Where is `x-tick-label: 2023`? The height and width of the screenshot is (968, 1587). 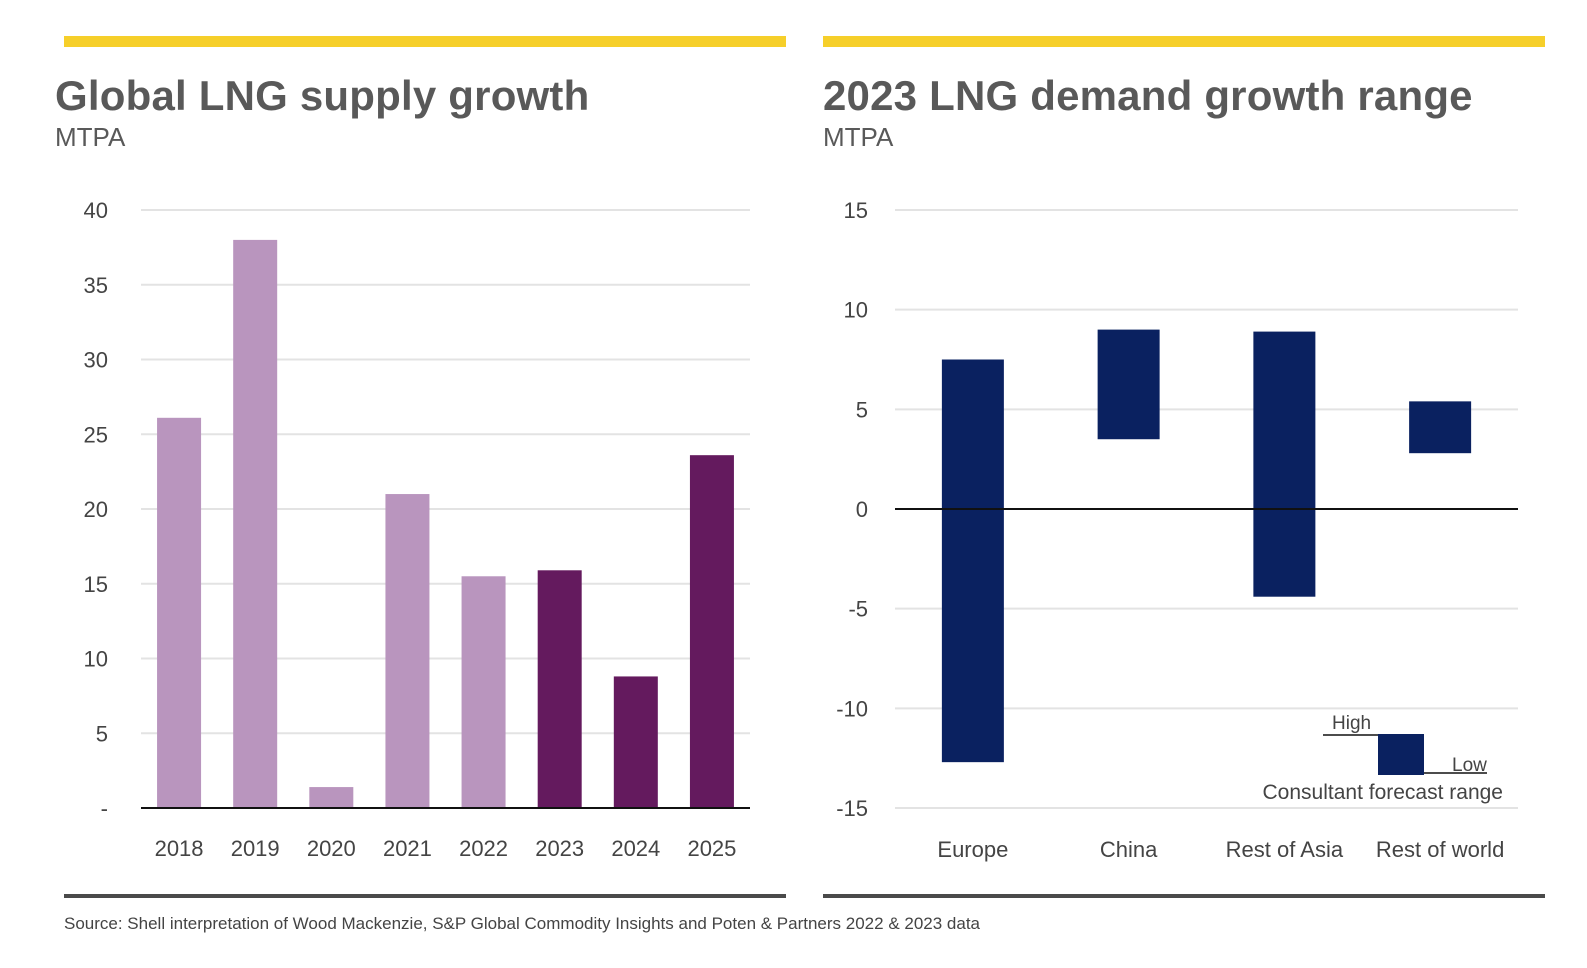
x-tick-label: 2023 is located at coordinates (559, 848).